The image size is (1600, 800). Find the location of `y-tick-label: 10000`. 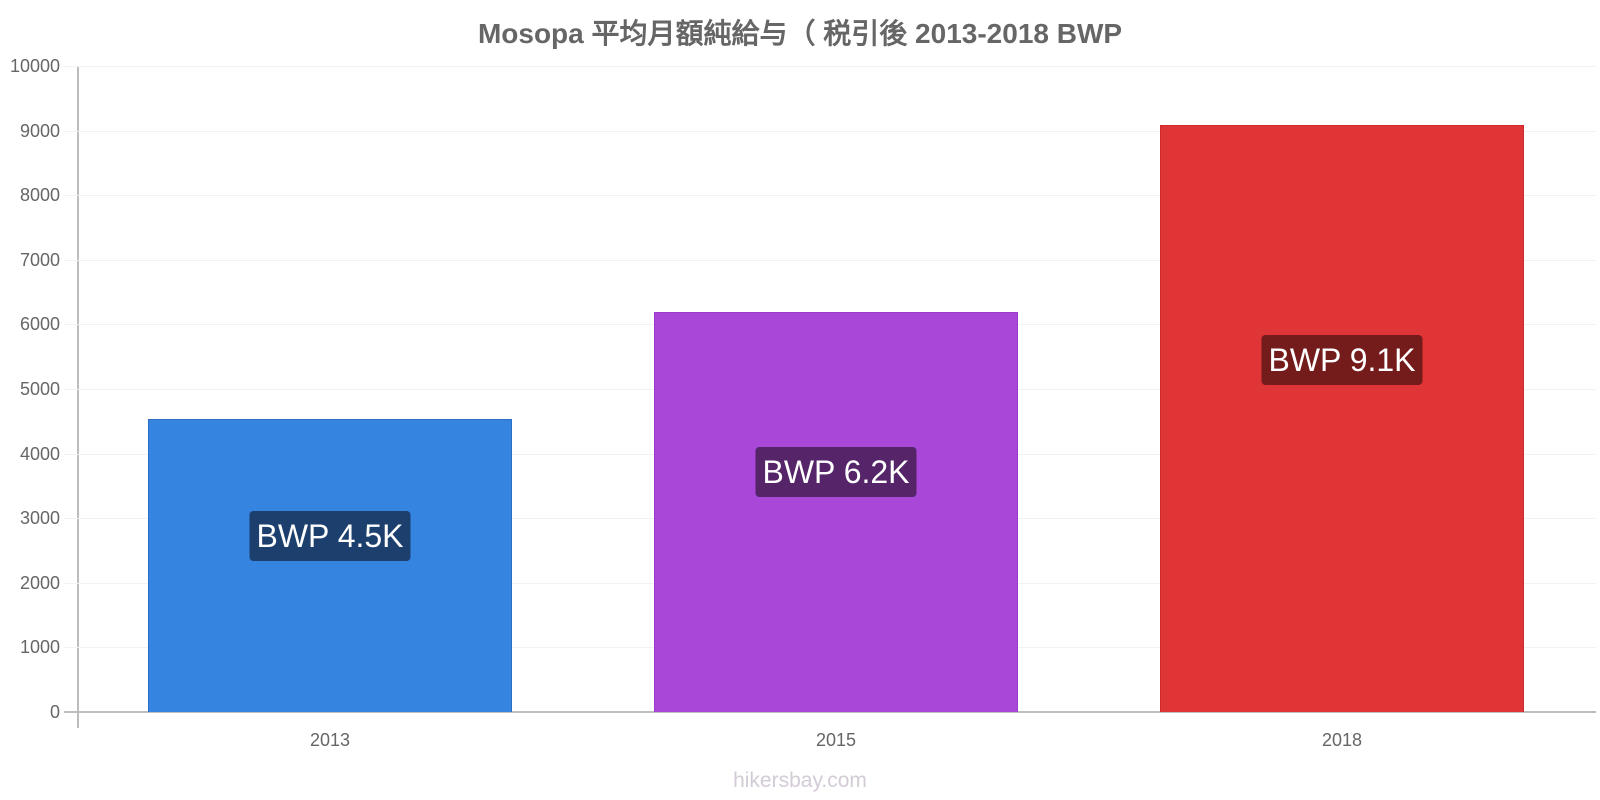

y-tick-label: 10000 is located at coordinates (34, 66).